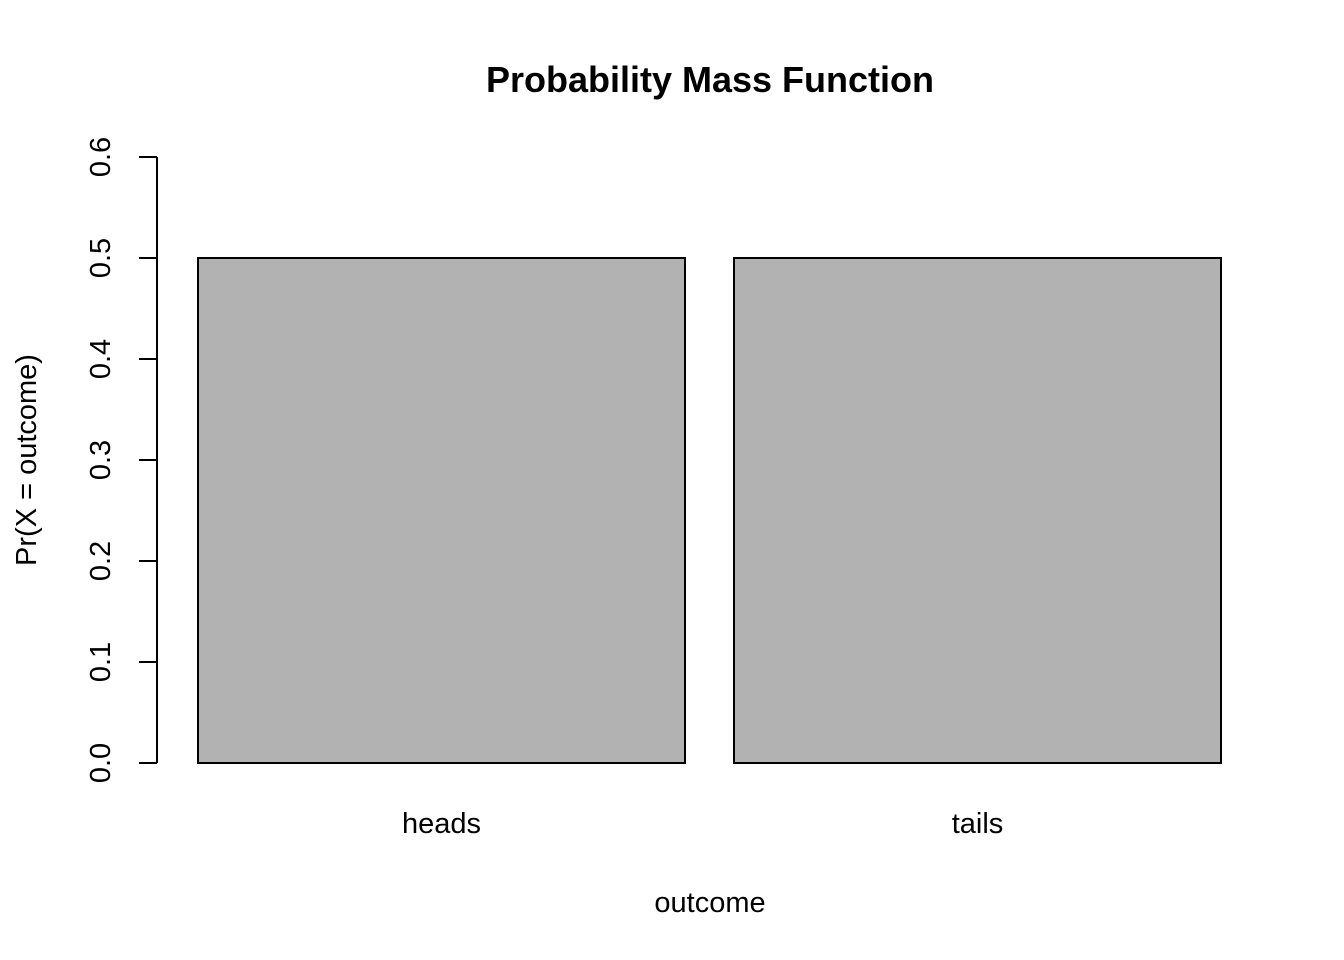  Describe the element at coordinates (101, 662) in the screenshot. I see `y-tick-label: 0.1` at that location.